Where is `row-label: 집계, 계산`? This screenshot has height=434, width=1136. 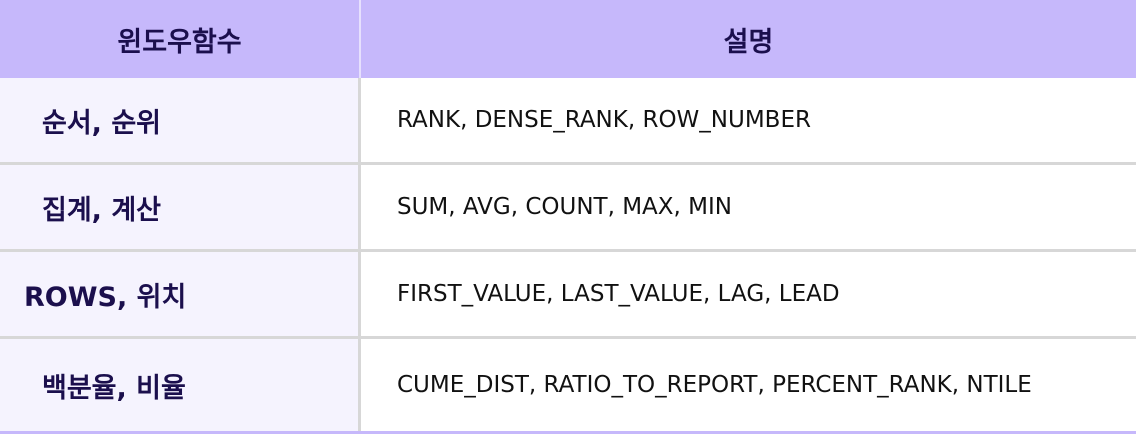 row-label: 집계, 계산 is located at coordinates (180, 207).